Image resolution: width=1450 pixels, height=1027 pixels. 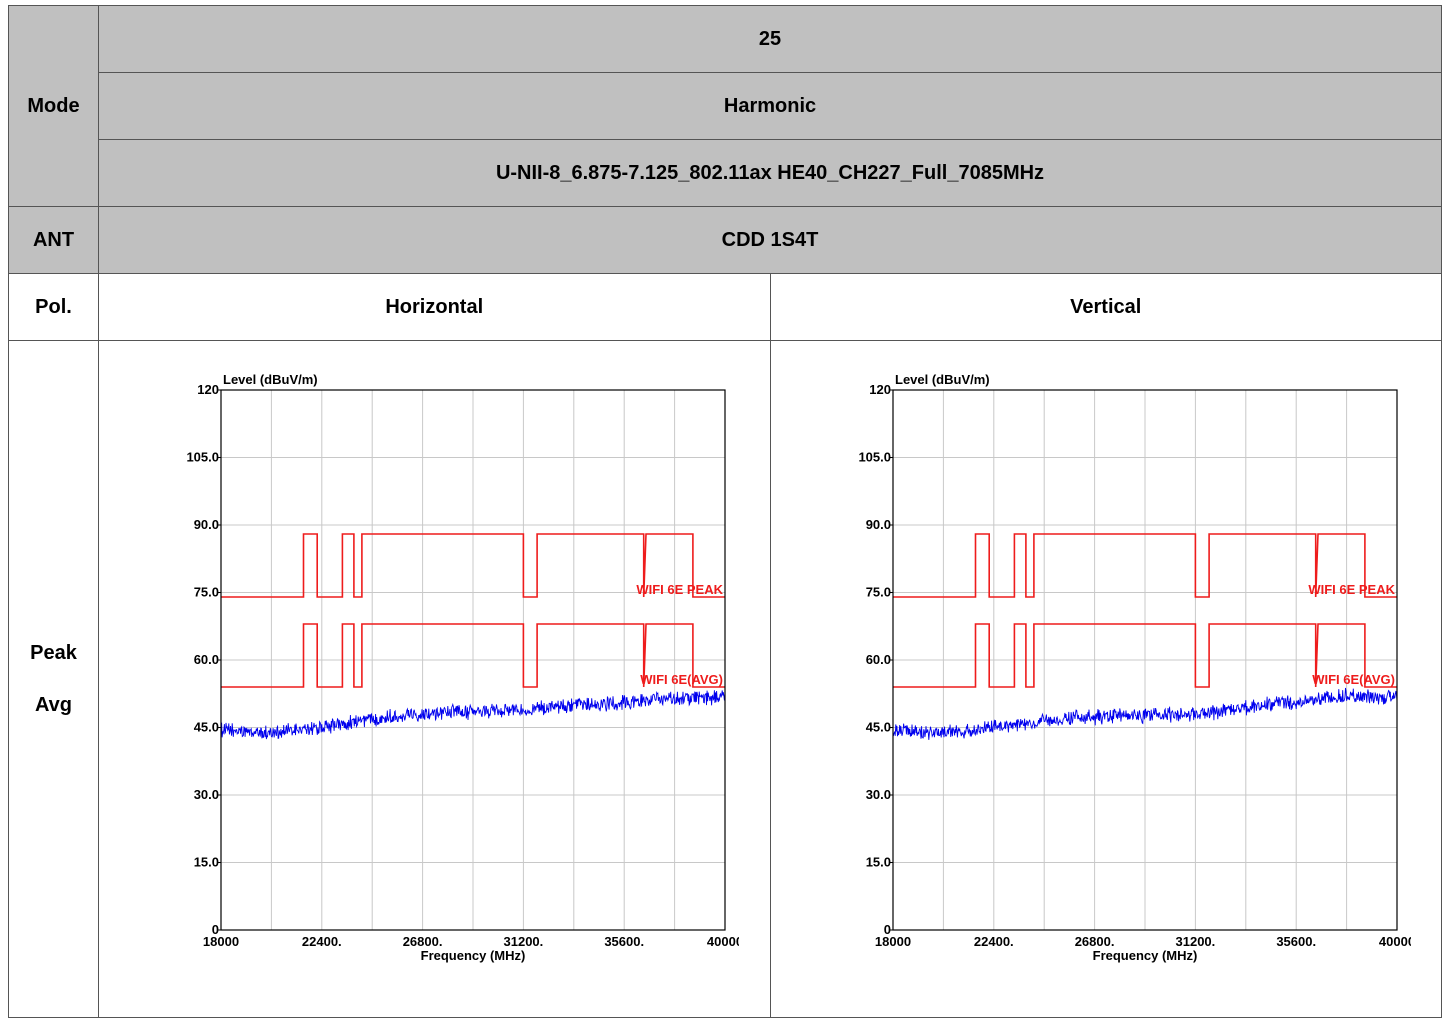 What do you see at coordinates (53, 653) in the screenshot?
I see `detector-peak: Peak` at bounding box center [53, 653].